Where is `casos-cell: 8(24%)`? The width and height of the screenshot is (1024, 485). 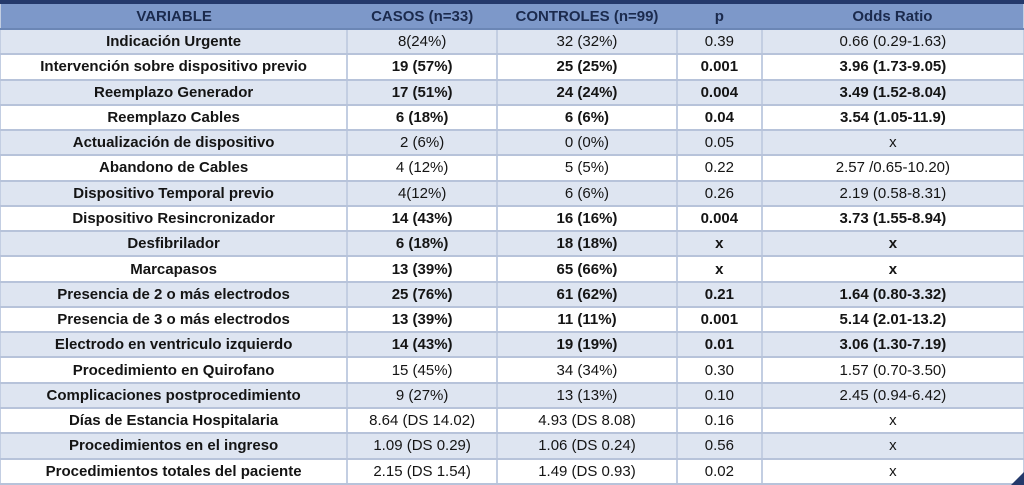 casos-cell: 8(24%) is located at coordinates (423, 42).